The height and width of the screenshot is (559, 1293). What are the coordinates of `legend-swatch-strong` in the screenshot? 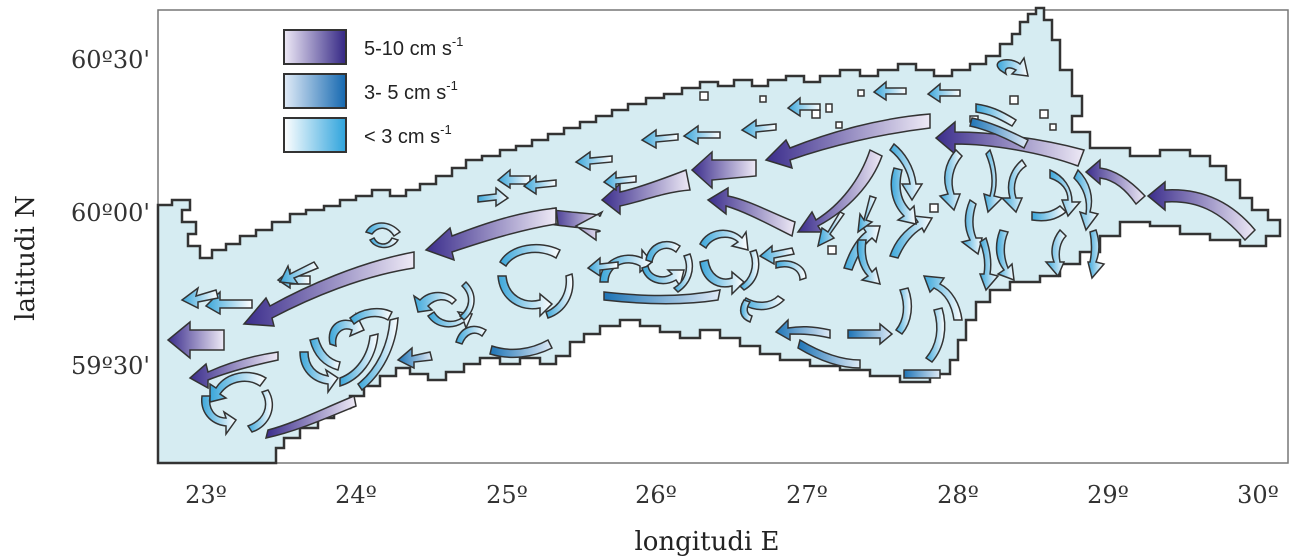 It's located at (315, 47).